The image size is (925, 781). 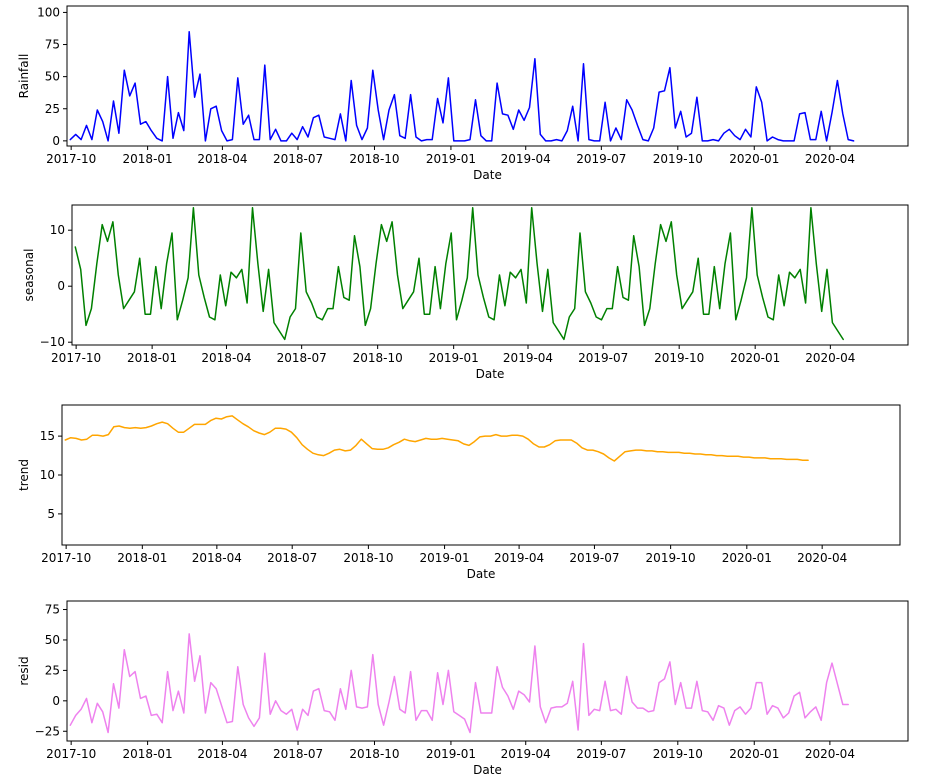 I want to click on y-tick-label: 5, so click(x=51, y=514).